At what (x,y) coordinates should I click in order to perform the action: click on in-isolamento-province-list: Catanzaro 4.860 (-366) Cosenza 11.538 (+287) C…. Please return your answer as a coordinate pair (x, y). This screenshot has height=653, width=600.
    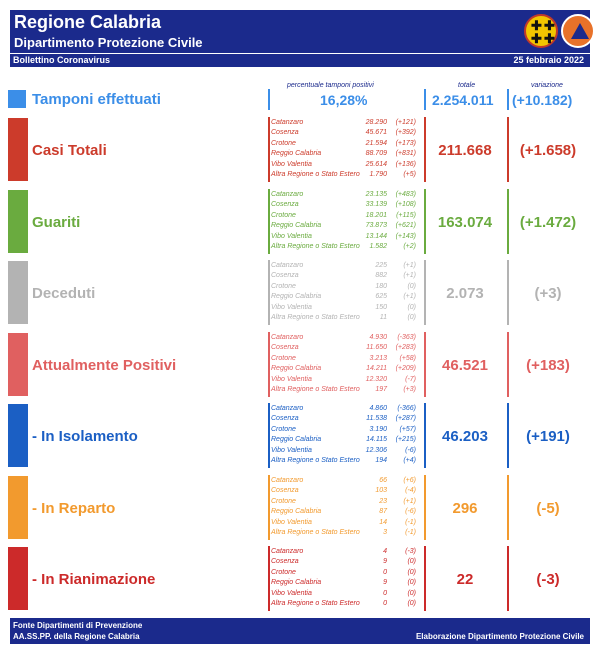
    Looking at the image, I should click on (346, 435).